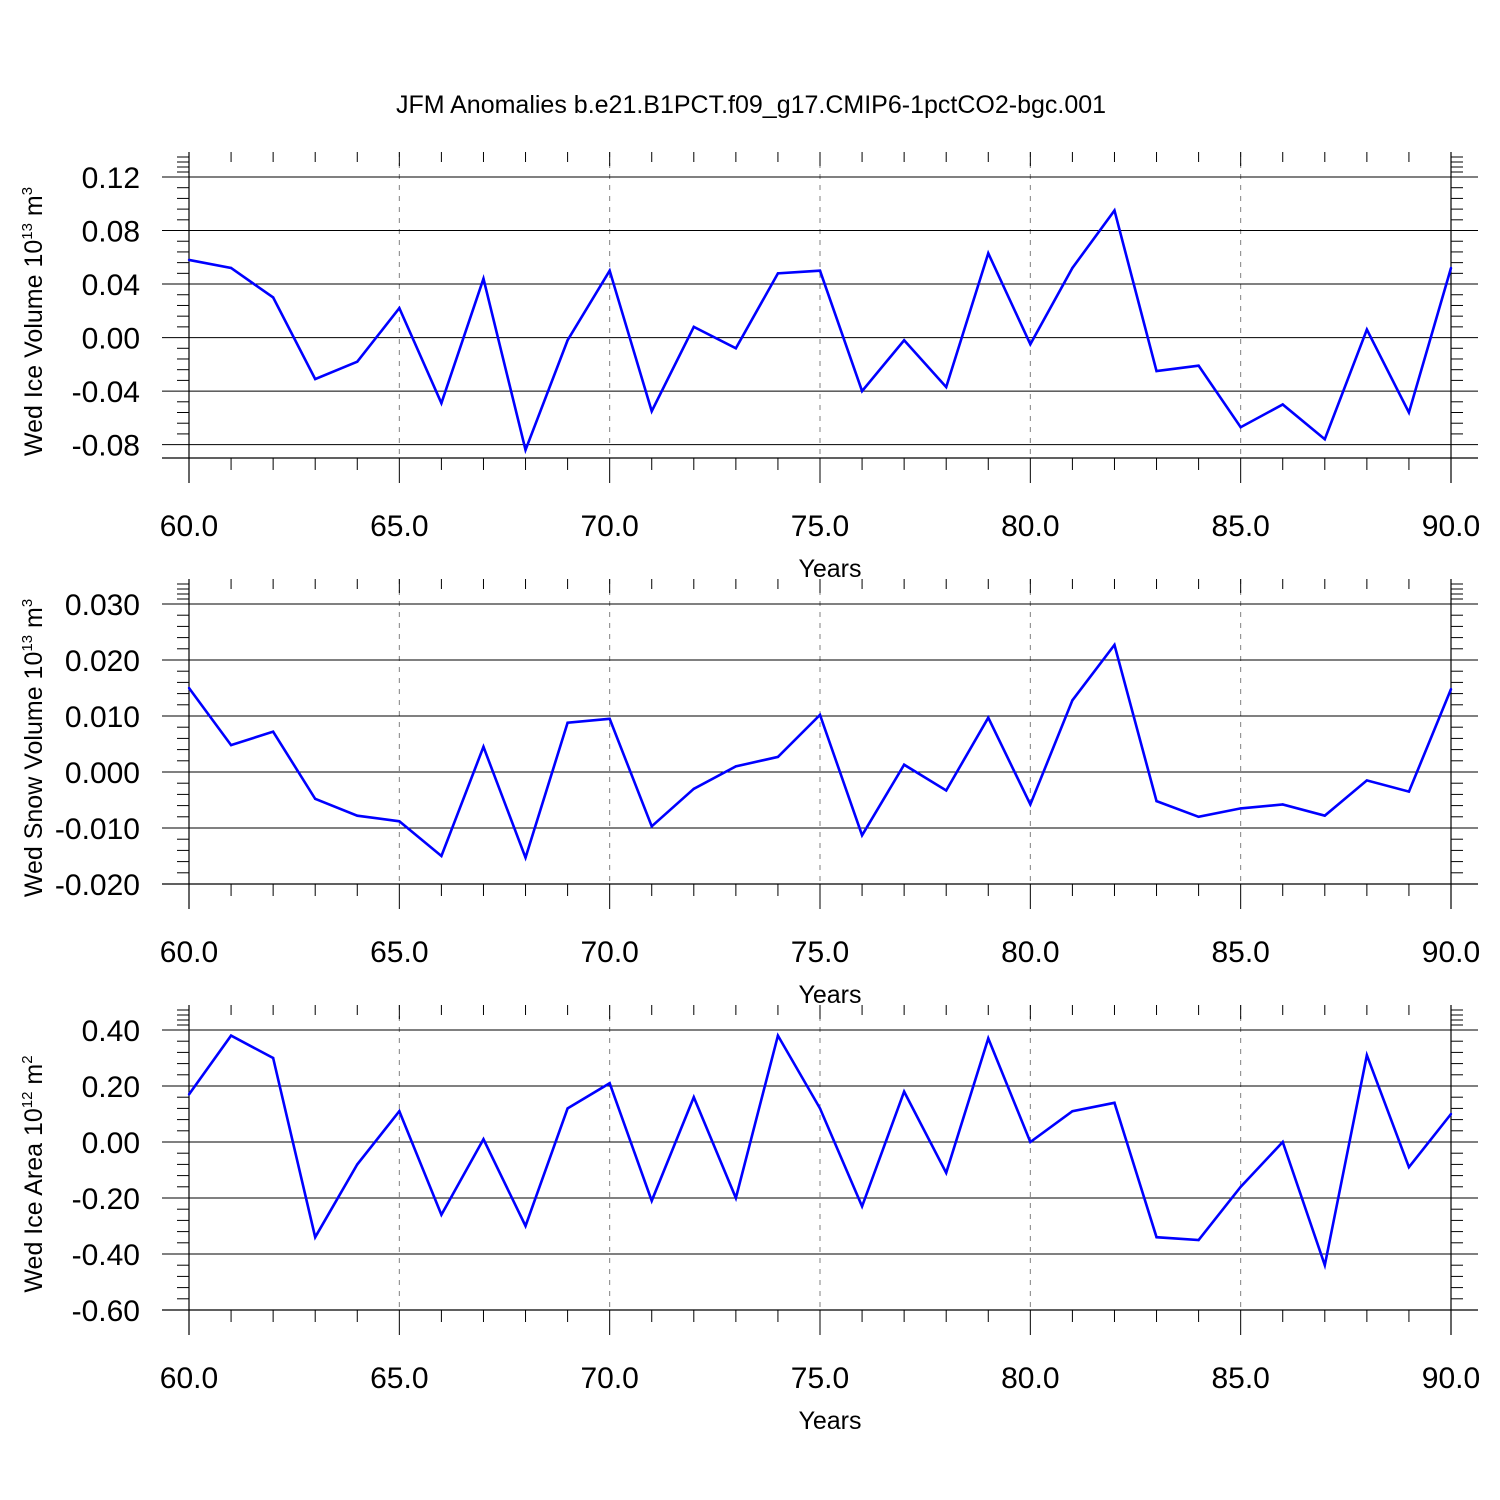 The height and width of the screenshot is (1500, 1500). What do you see at coordinates (33, 321) in the screenshot?
I see `y-axis-label: Wed Ice Volume 1013 m3` at bounding box center [33, 321].